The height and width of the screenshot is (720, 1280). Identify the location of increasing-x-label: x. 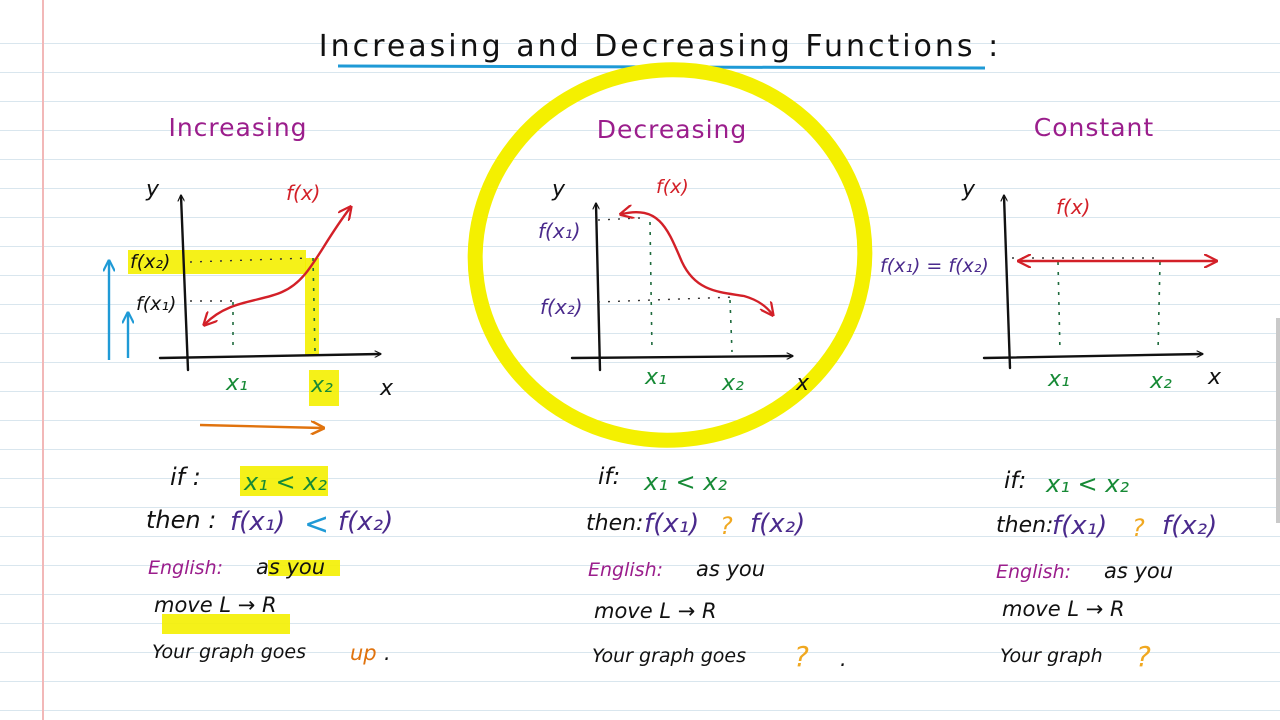
(386, 388).